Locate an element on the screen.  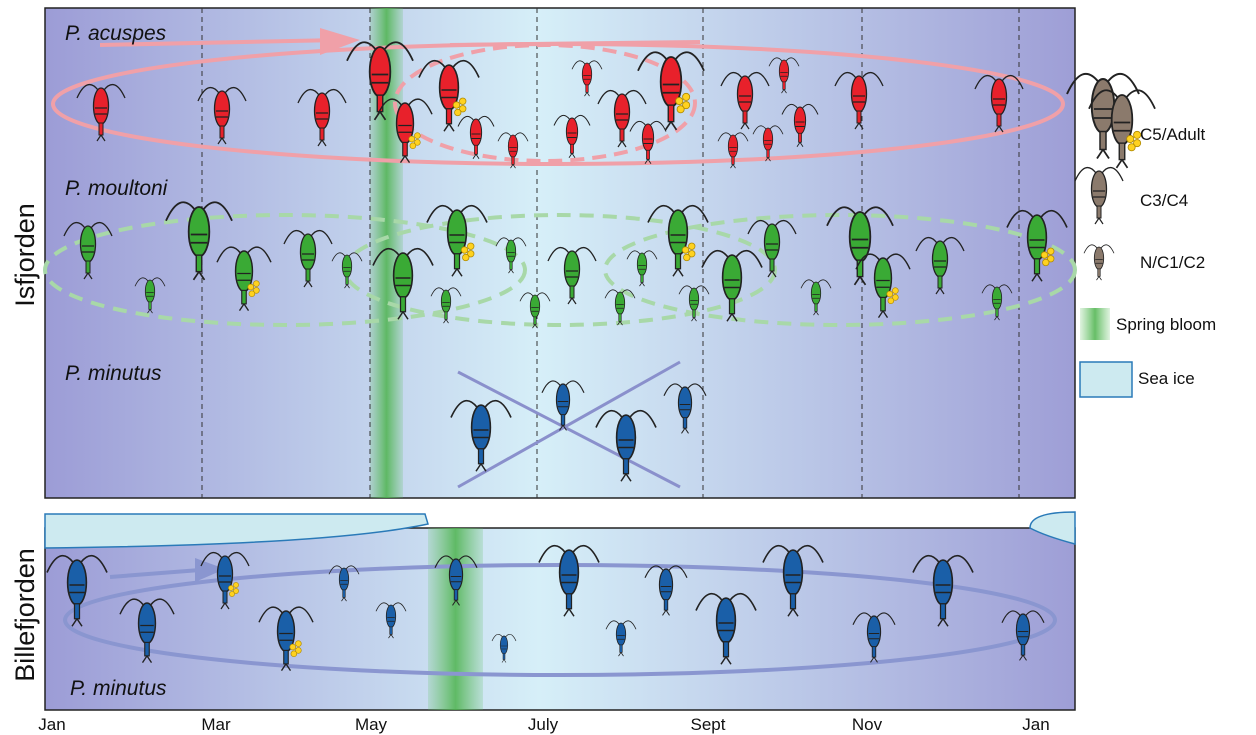
month-label: May is located at coordinates (371, 724).